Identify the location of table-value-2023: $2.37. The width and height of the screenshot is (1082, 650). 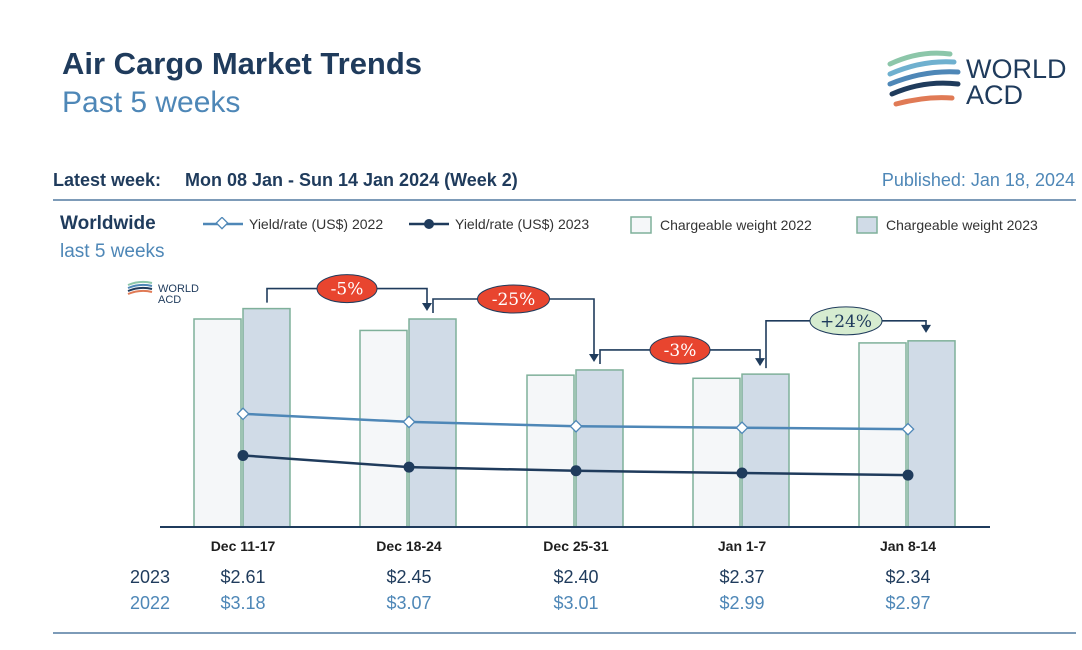
(742, 577).